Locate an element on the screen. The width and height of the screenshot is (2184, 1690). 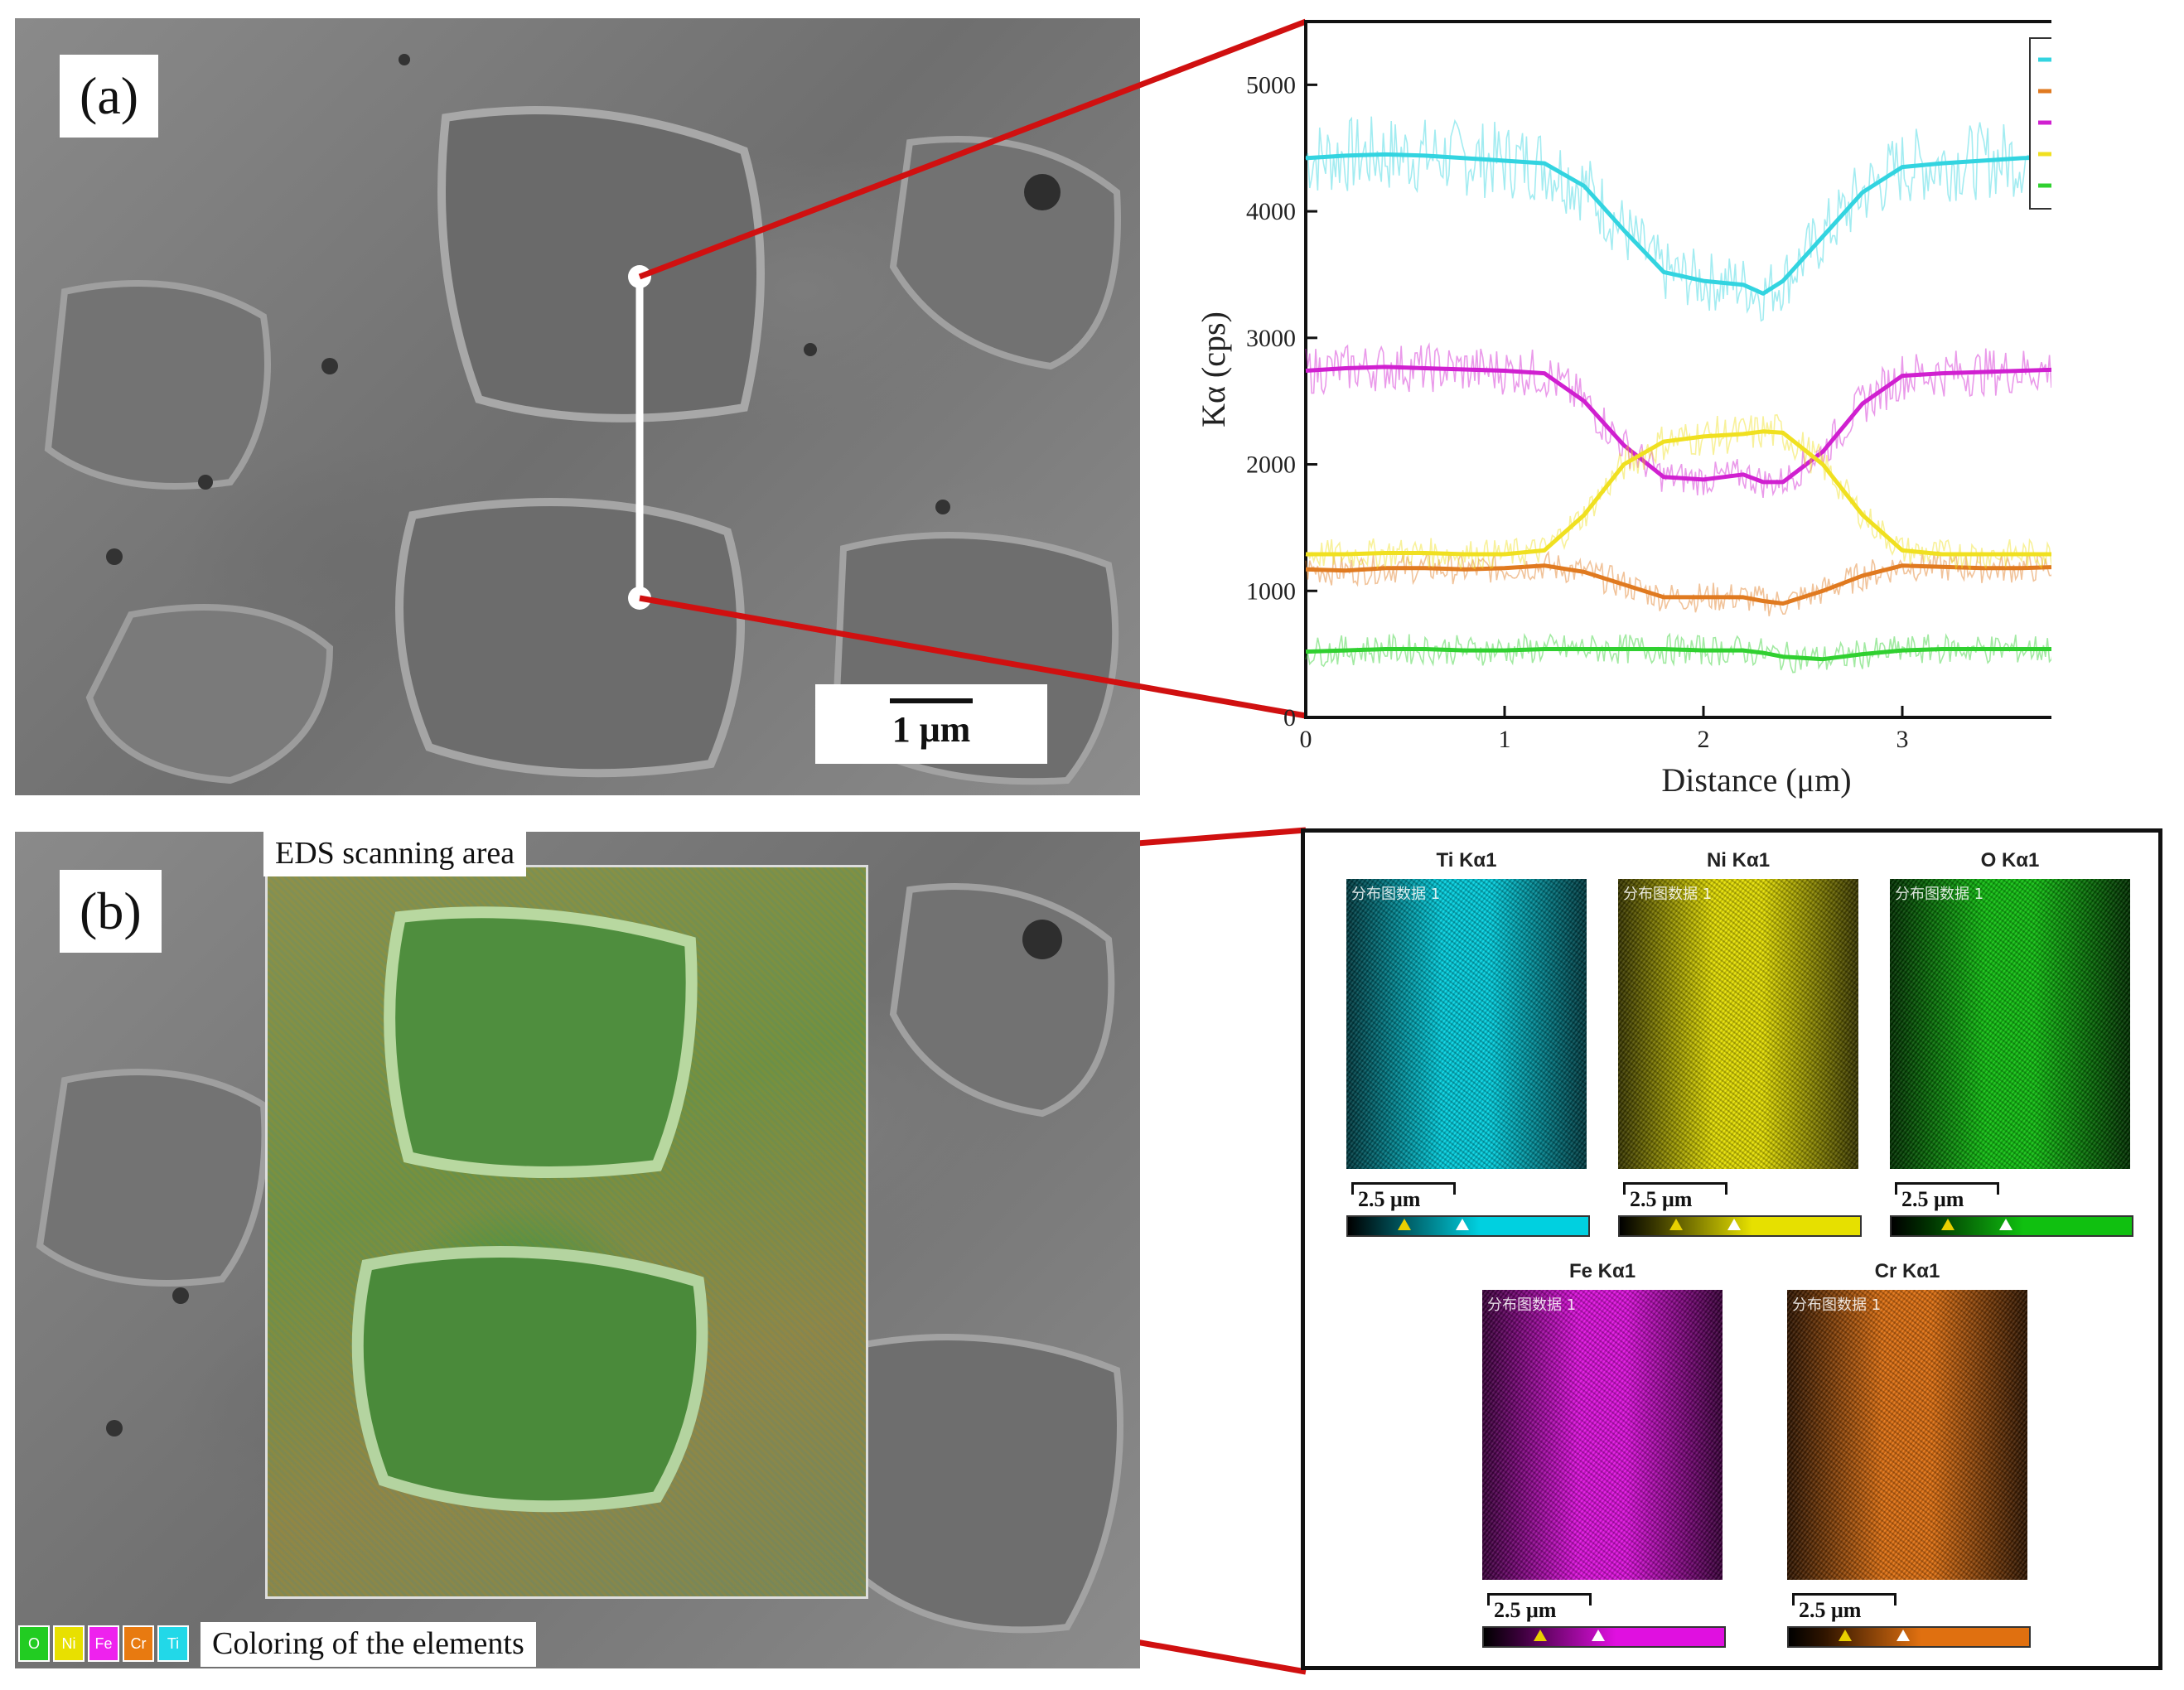
y-tick-label: 1000 is located at coordinates (1271, 591).